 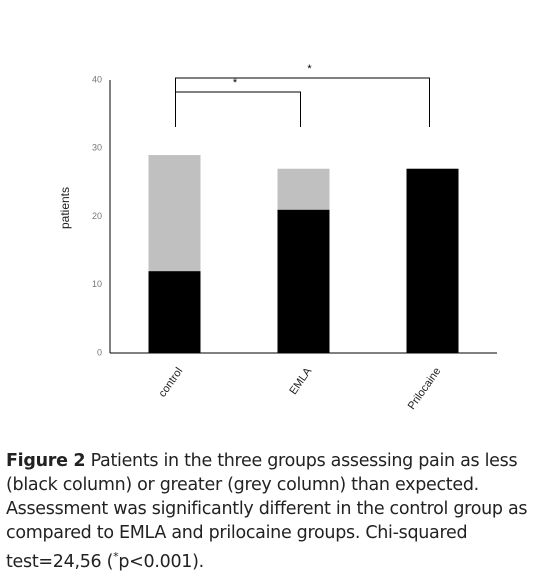 What do you see at coordinates (425, 389) in the screenshot?
I see `x-tick-label: Prilocaine` at bounding box center [425, 389].